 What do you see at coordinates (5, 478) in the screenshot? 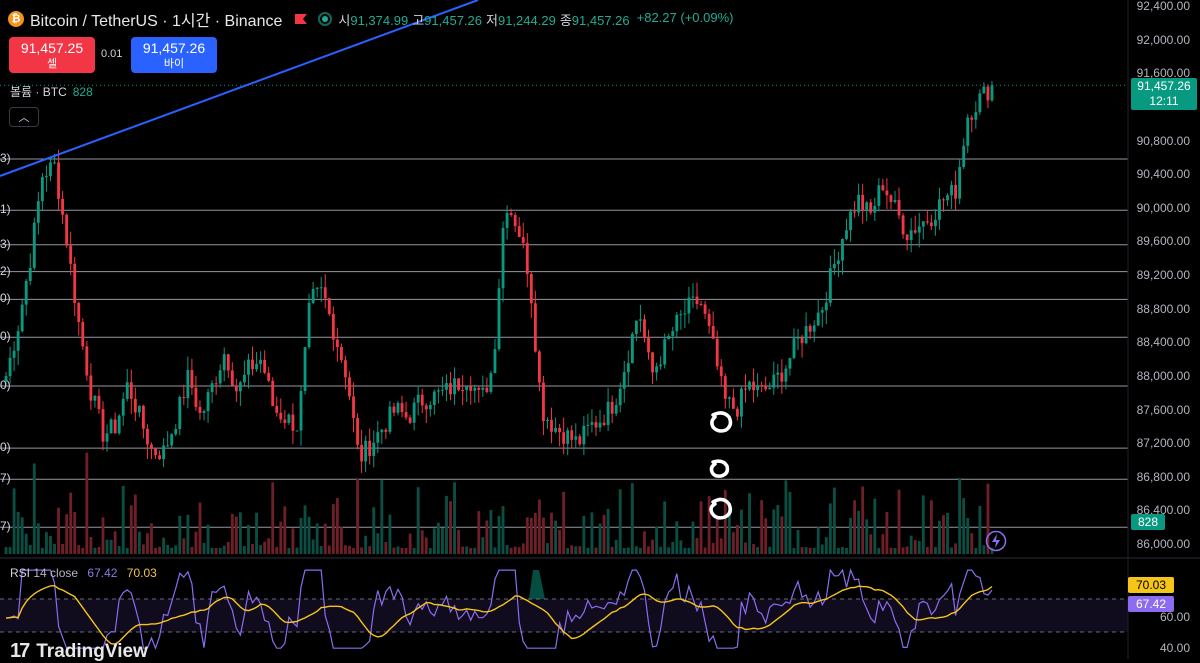
I see `level-label: 7)` at bounding box center [5, 478].